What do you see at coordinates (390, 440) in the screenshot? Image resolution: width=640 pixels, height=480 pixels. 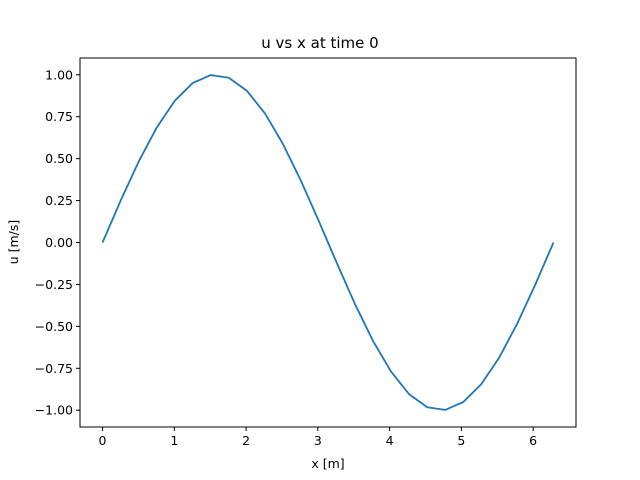 I see `x-tick-label: 4` at bounding box center [390, 440].